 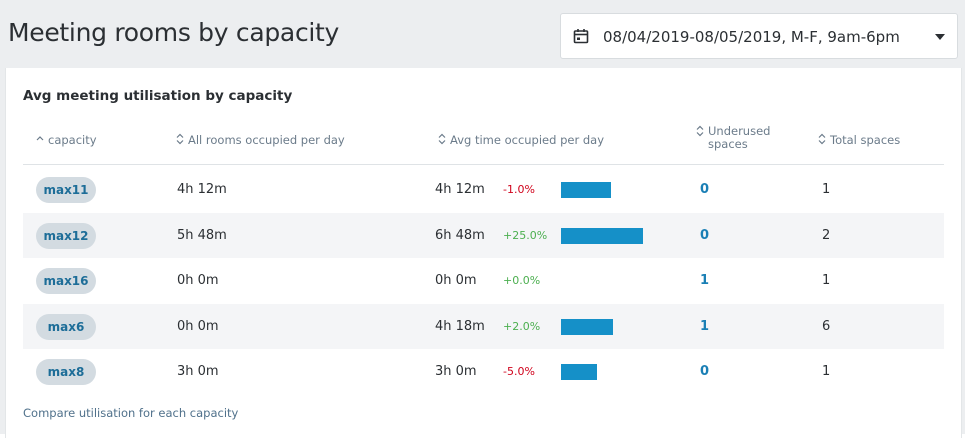 I want to click on avg-time-occupied: 3h 0m, so click(x=456, y=371).